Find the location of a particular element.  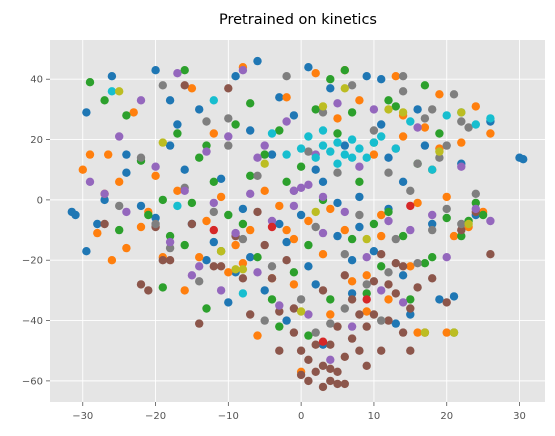

y-tick-label: −20 is located at coordinates (32, 261).